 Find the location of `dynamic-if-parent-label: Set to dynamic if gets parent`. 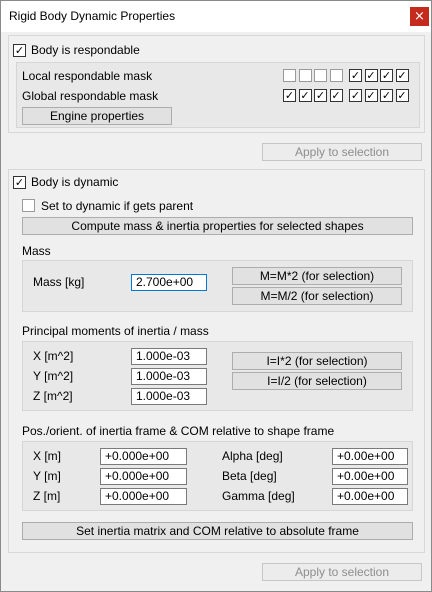

dynamic-if-parent-label: Set to dynamic if gets parent is located at coordinates (117, 206).